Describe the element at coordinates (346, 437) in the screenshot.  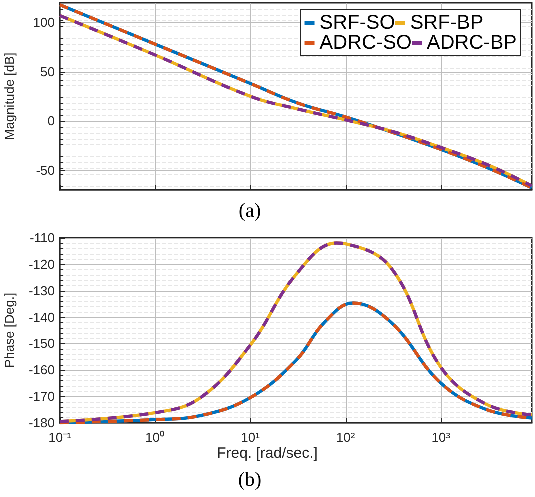
I see `x-tick-label: 10²` at that location.